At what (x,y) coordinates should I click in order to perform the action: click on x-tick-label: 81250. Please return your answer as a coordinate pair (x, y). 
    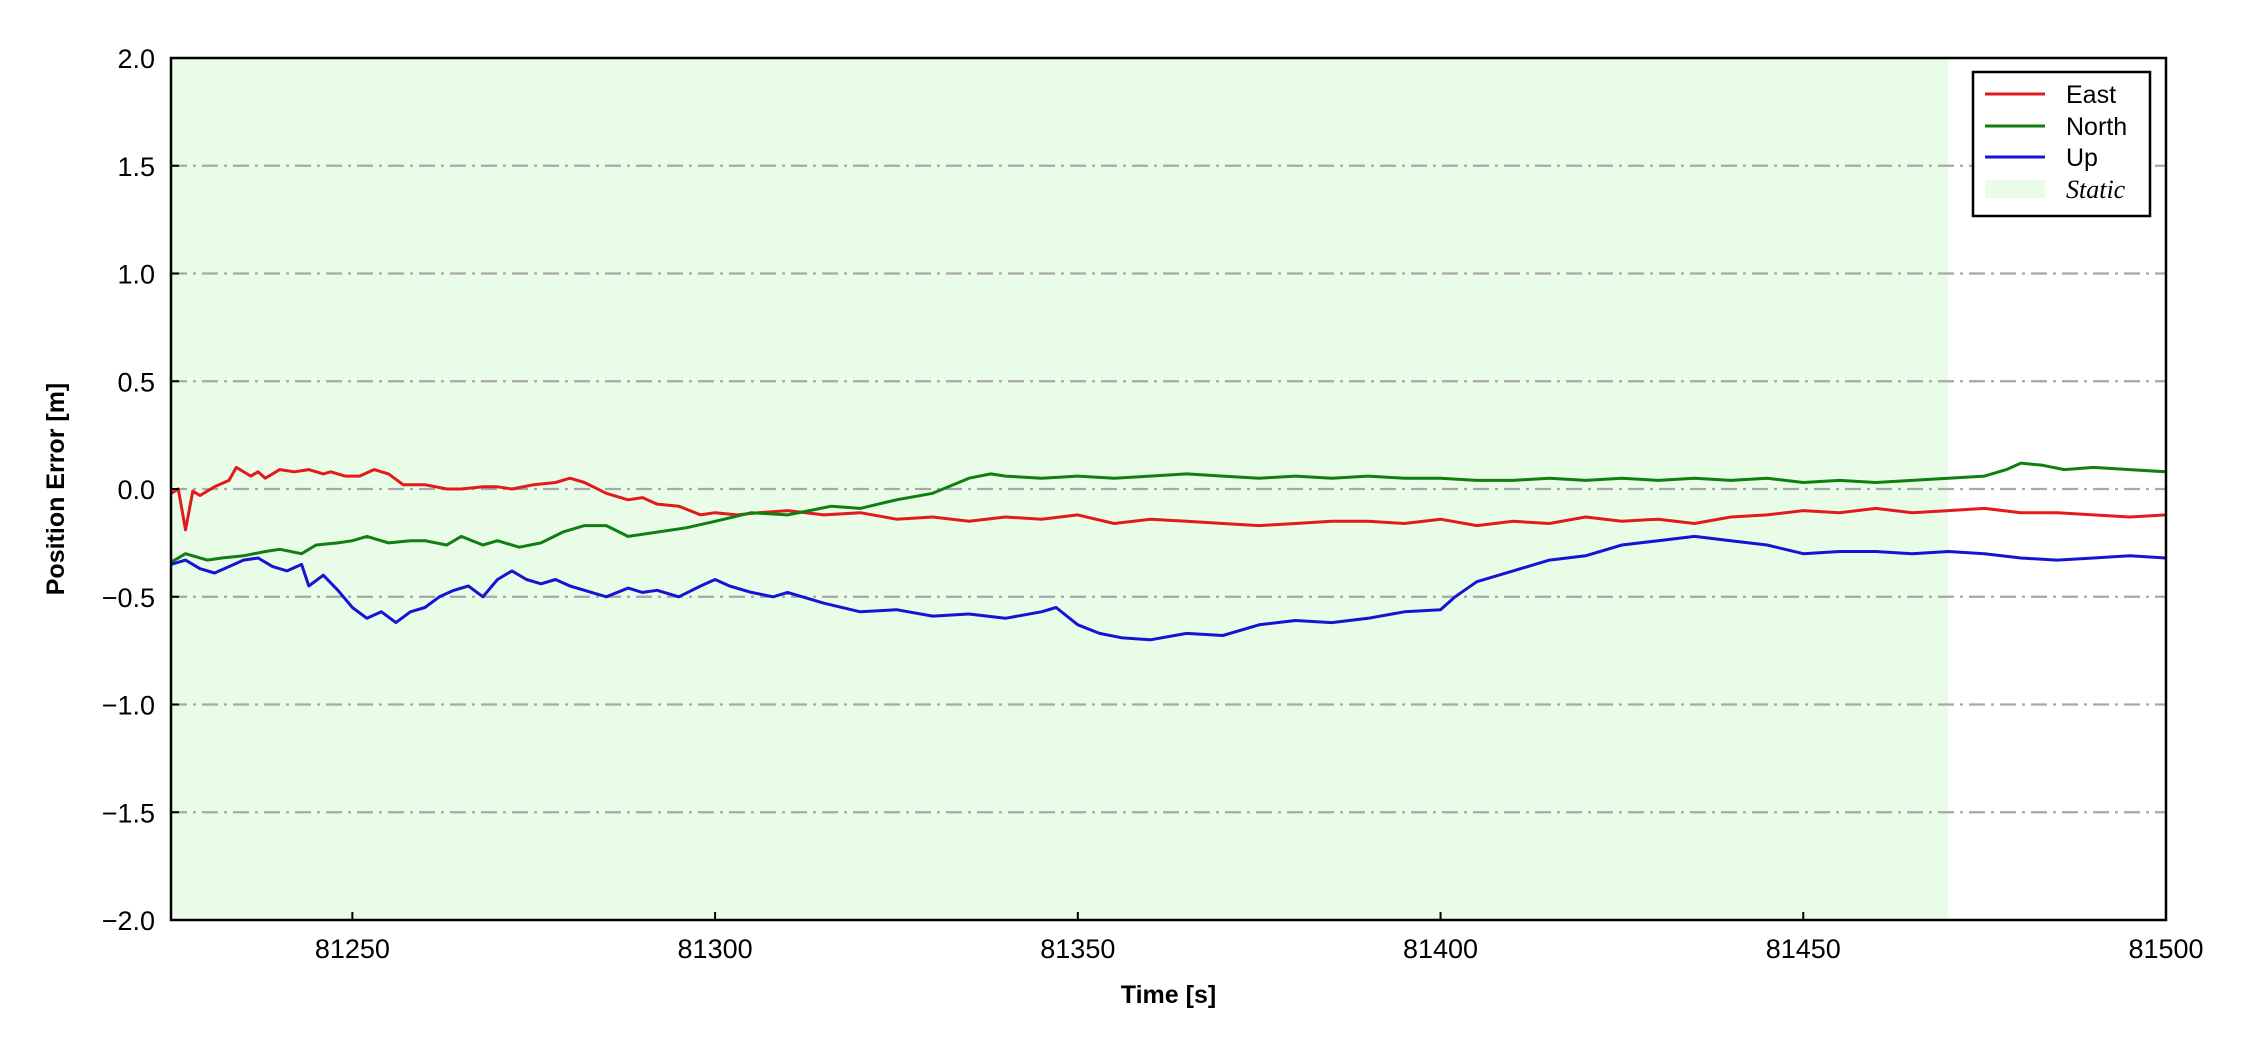
    Looking at the image, I should click on (352, 949).